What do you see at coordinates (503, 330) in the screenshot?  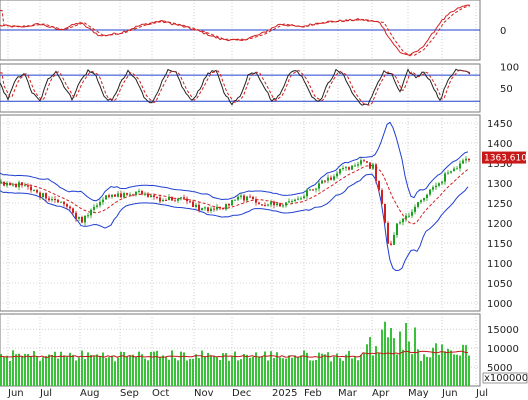 I see `volume-tick: 15000` at bounding box center [503, 330].